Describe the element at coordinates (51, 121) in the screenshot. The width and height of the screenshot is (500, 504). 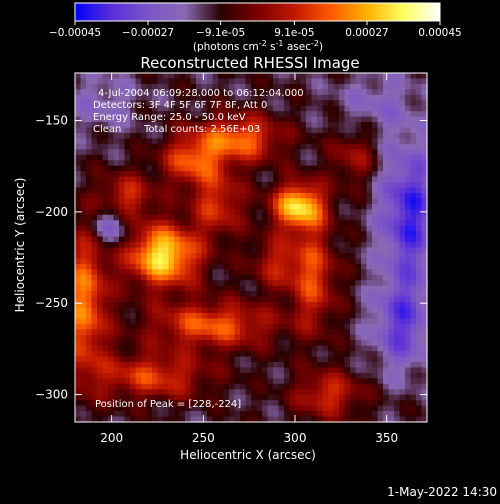
I see `y-tick-label: −150` at that location.